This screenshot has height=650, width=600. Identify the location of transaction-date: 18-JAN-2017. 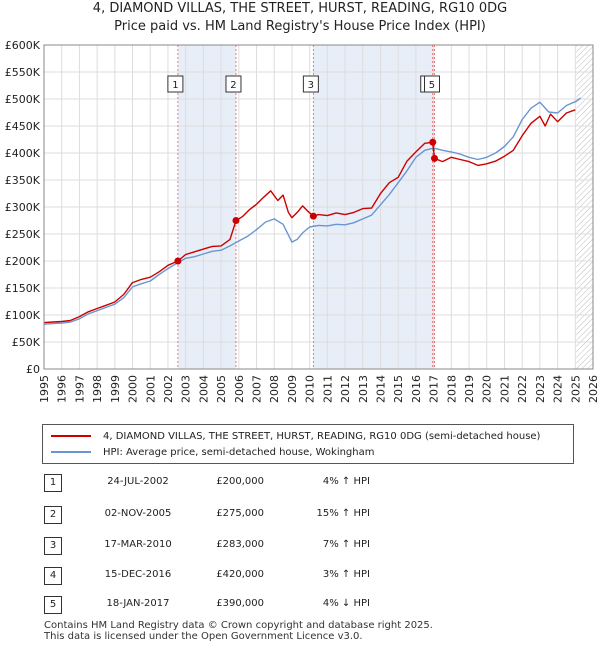
(138, 603).